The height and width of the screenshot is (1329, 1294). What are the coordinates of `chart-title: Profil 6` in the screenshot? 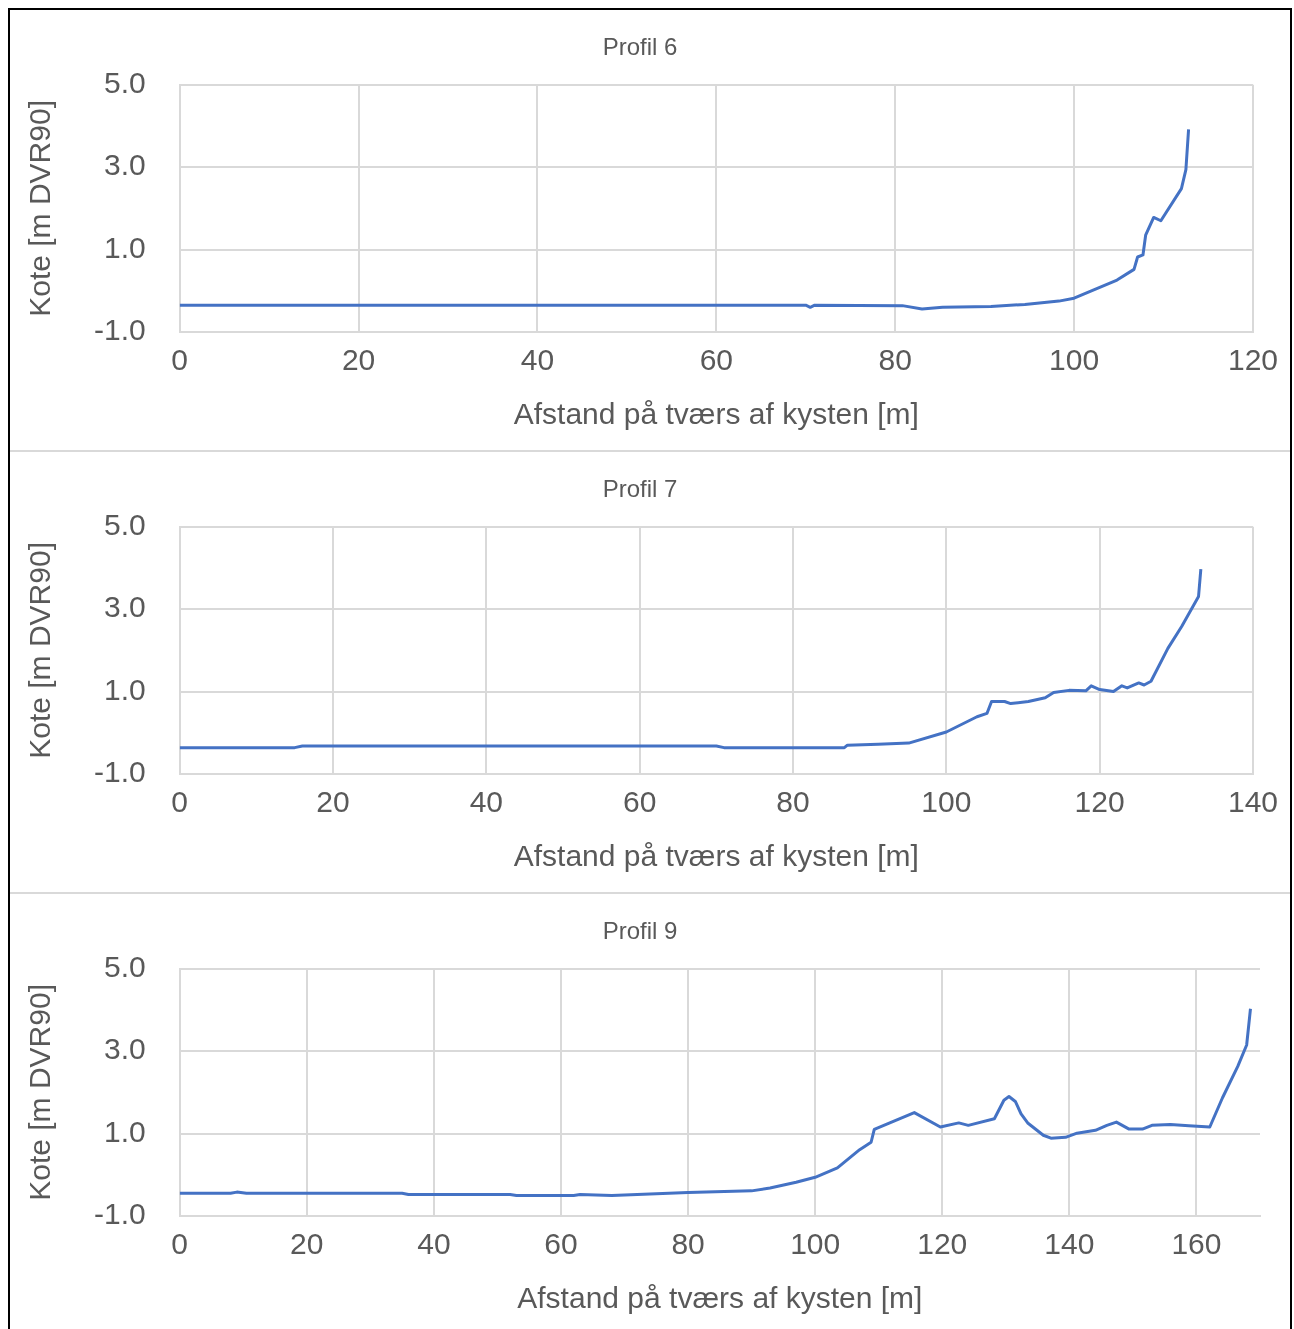 It's located at (640, 47).